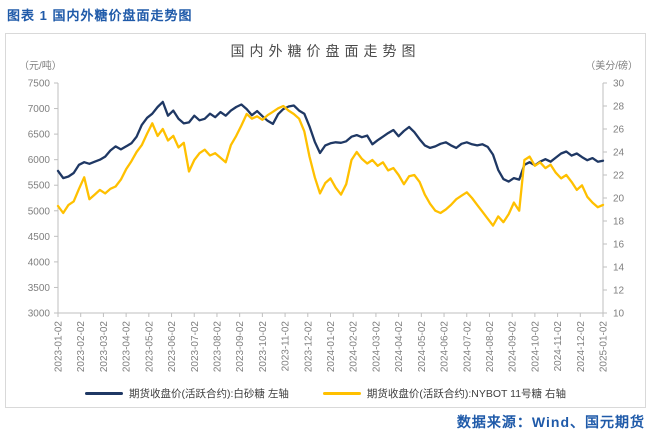  What do you see at coordinates (39, 135) in the screenshot?
I see `svg-text: 6500` at bounding box center [39, 135].